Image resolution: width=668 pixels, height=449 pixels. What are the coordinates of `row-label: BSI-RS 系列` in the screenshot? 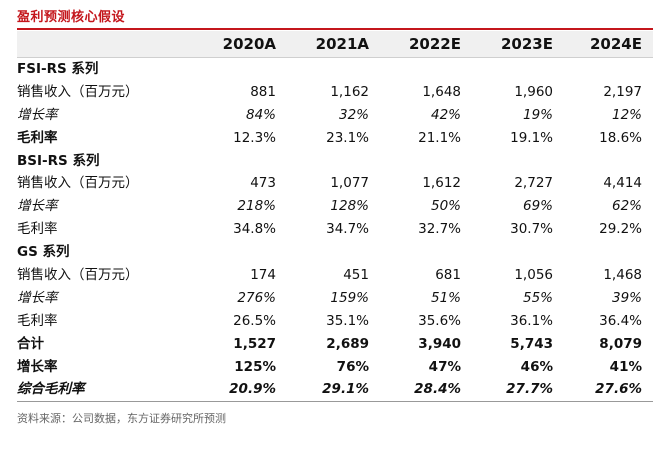 It's located at (58, 160).